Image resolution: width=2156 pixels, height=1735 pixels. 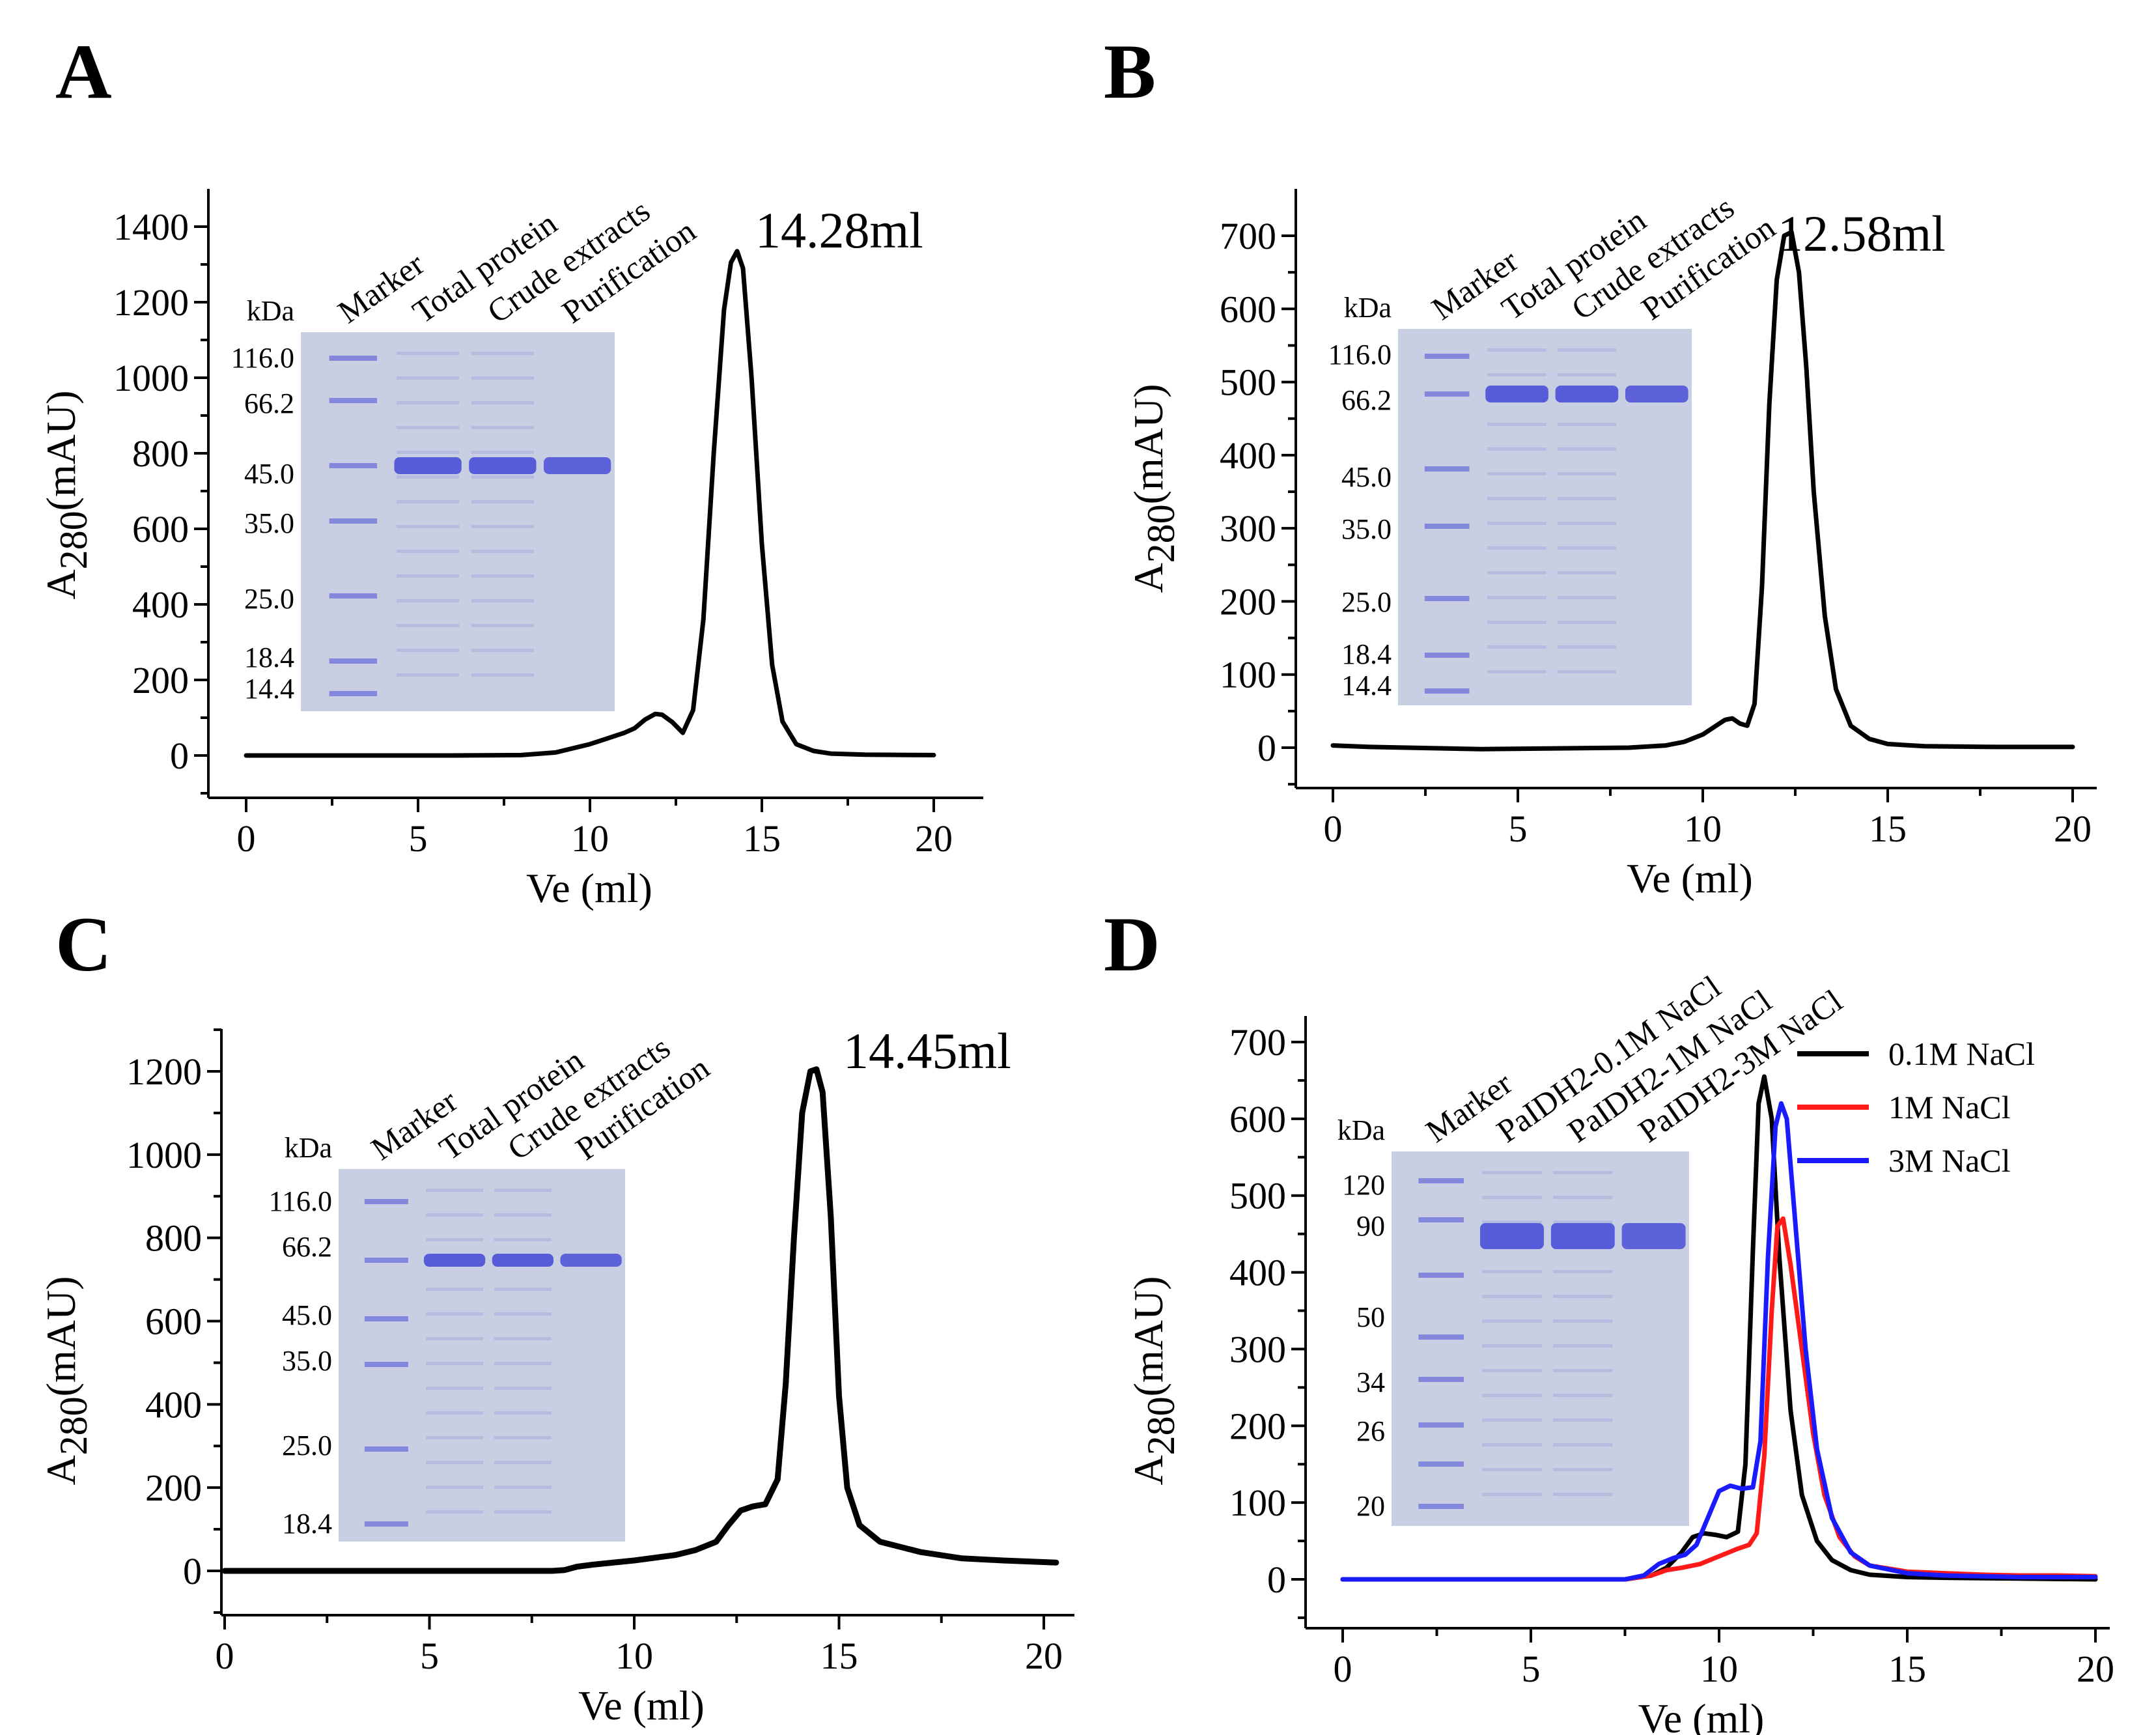 I want to click on y-tick-label: 700, so click(x=1248, y=236).